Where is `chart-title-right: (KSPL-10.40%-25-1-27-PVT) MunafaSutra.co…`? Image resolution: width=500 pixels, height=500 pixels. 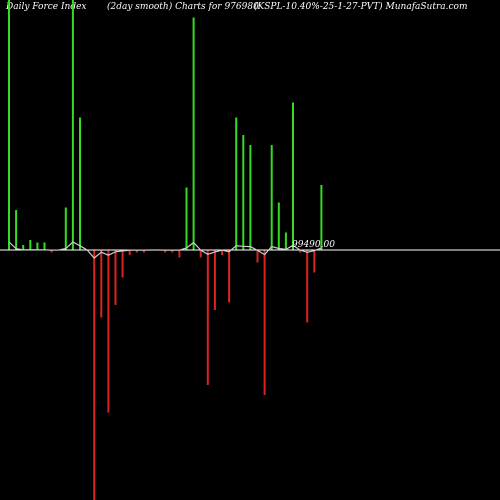
chart-title-right: (KSPL-10.40%-25-1-27-PVT) MunafaSutra.co… is located at coordinates (361, 7).